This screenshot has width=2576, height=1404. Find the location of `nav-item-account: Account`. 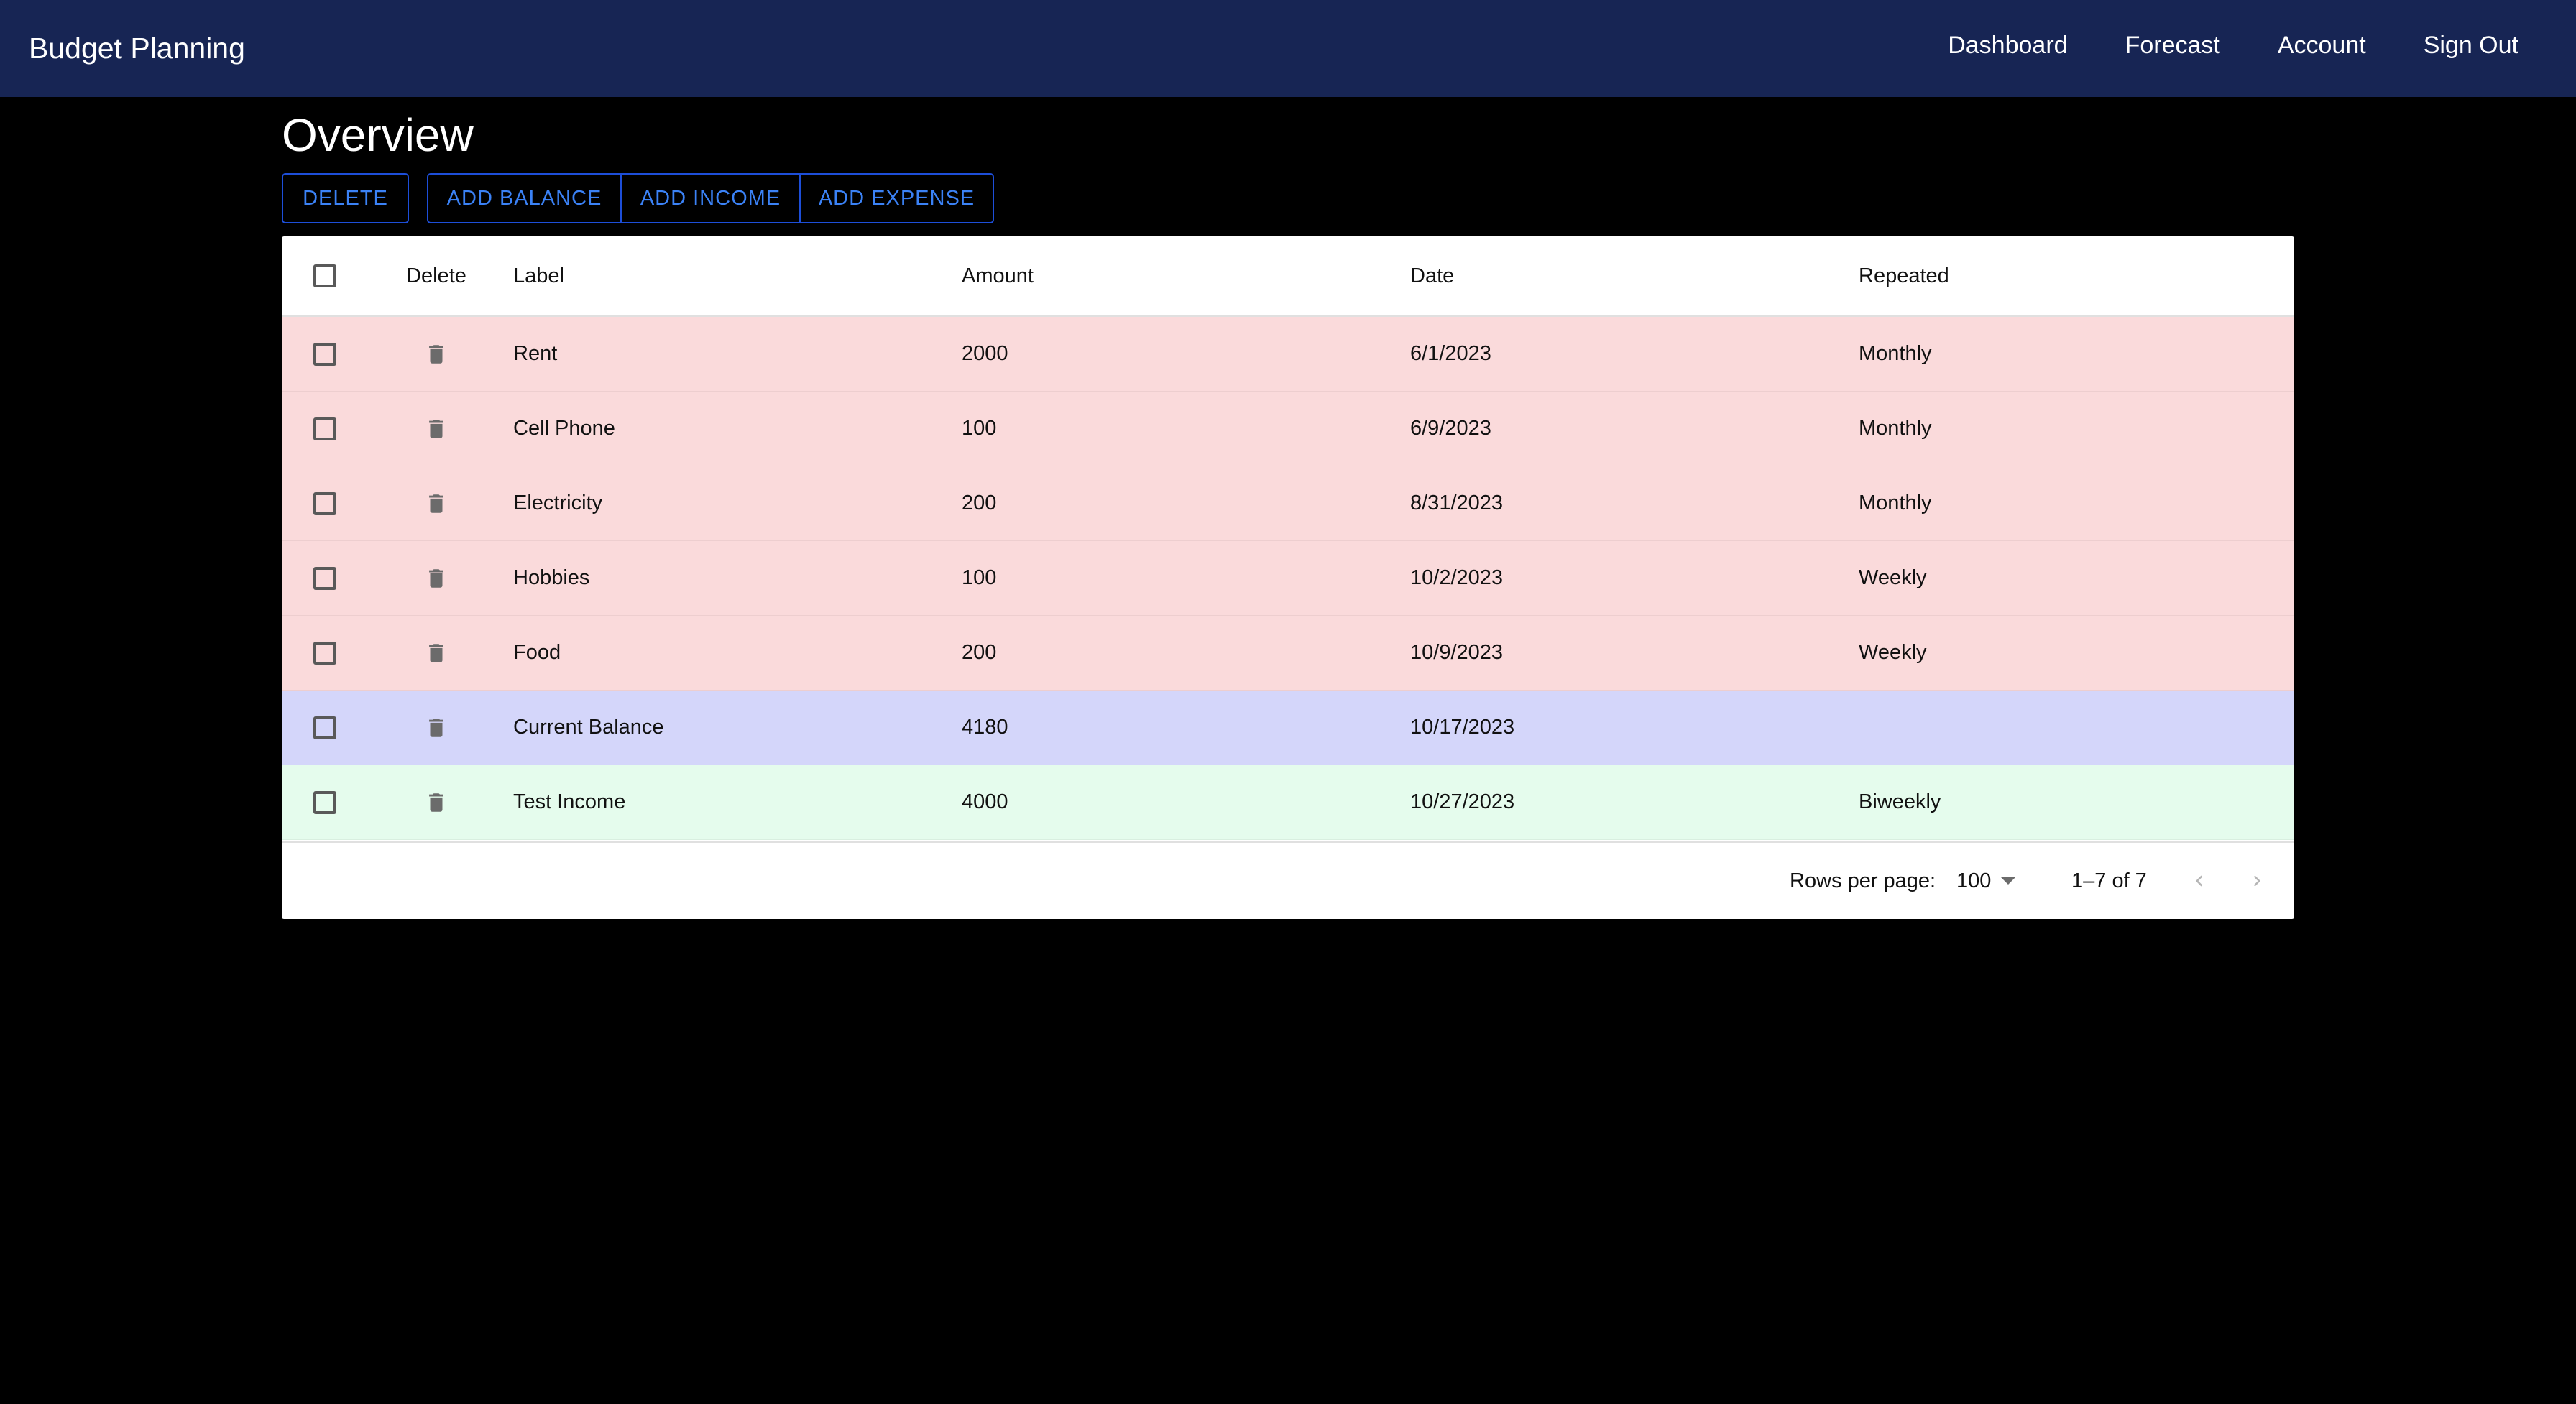

nav-item-account: Account is located at coordinates (2321, 45).